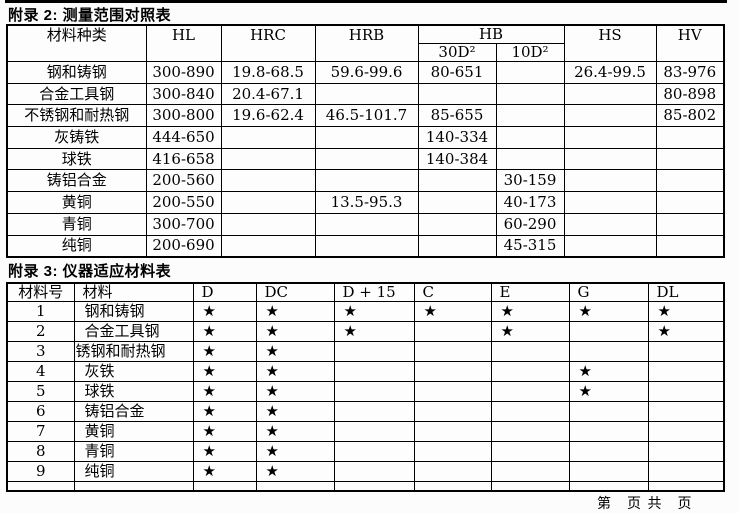 The height and width of the screenshot is (513, 739). Describe the element at coordinates (295, 292) in the screenshot. I see `header-probe-dc: DC` at that location.